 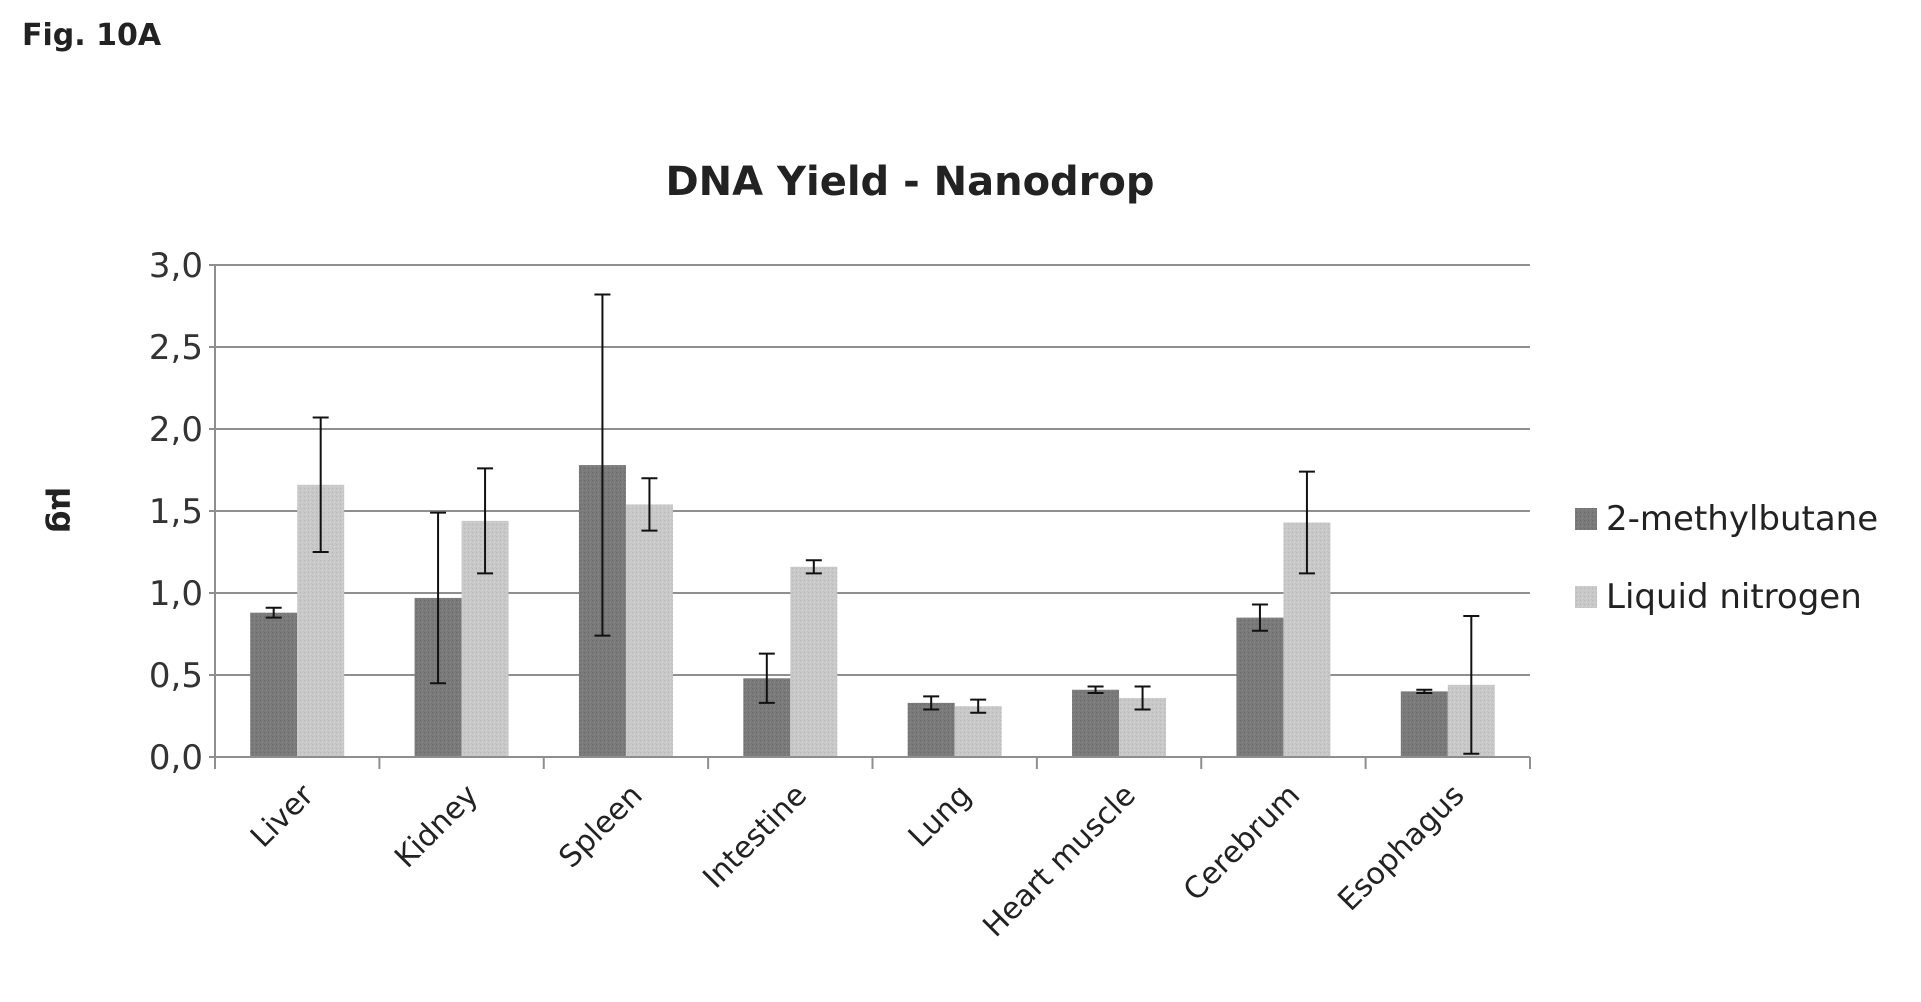 I want to click on y-tick-label: 1,5, so click(x=176, y=512).